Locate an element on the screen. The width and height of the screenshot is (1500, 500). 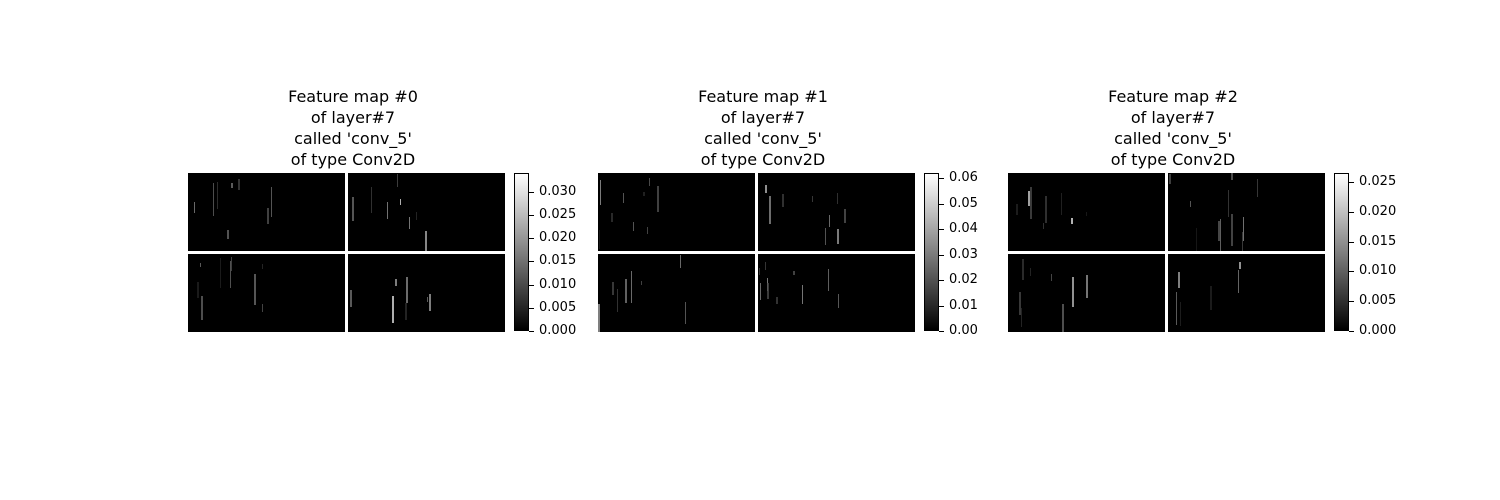
title-line: Feature map #2 is located at coordinates (1173, 96).